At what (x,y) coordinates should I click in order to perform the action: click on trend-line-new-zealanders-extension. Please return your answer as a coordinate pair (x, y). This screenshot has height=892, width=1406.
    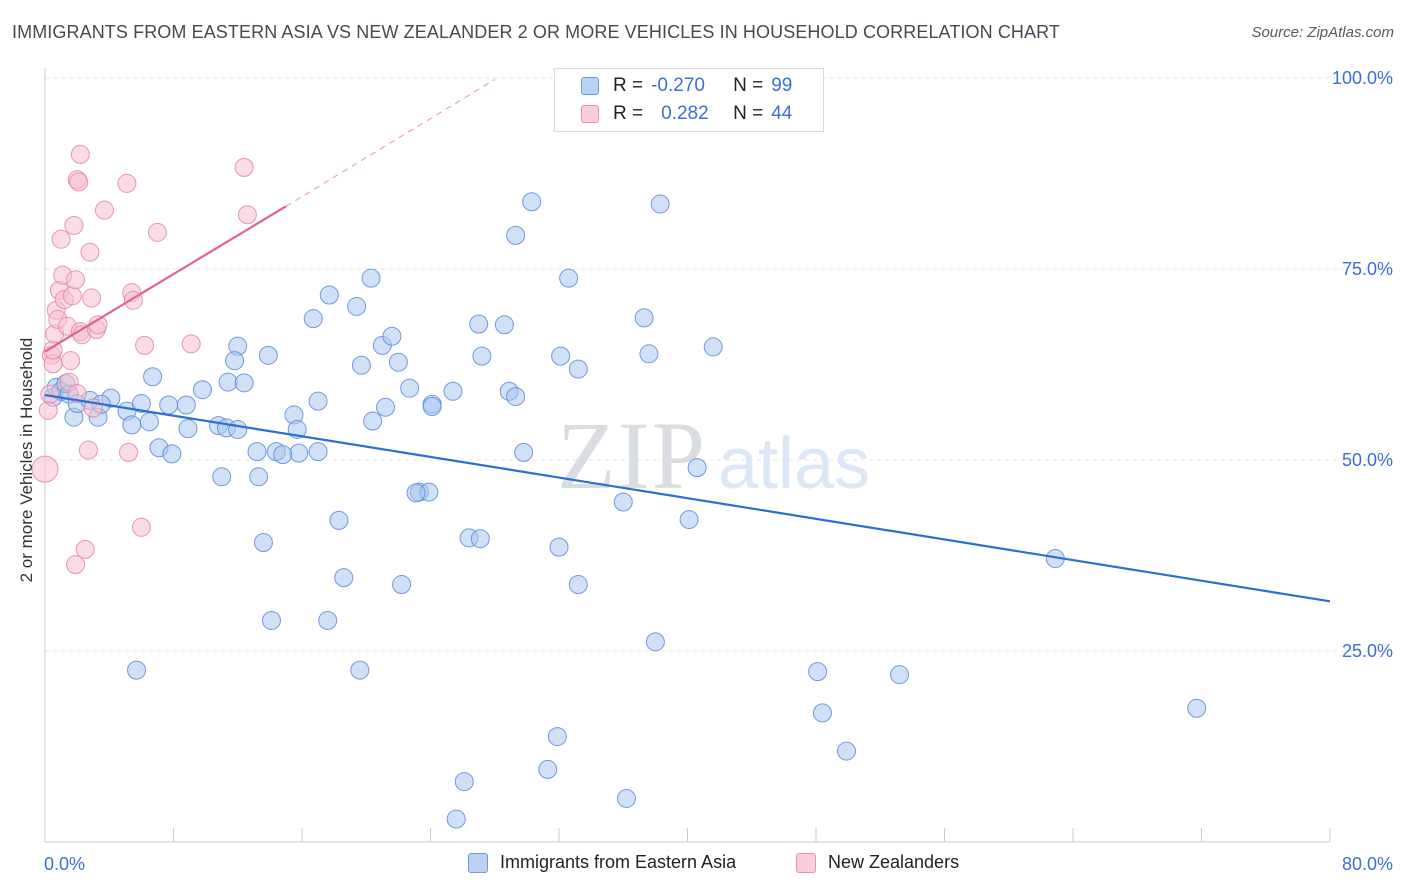
    Looking at the image, I should click on (390, 143).